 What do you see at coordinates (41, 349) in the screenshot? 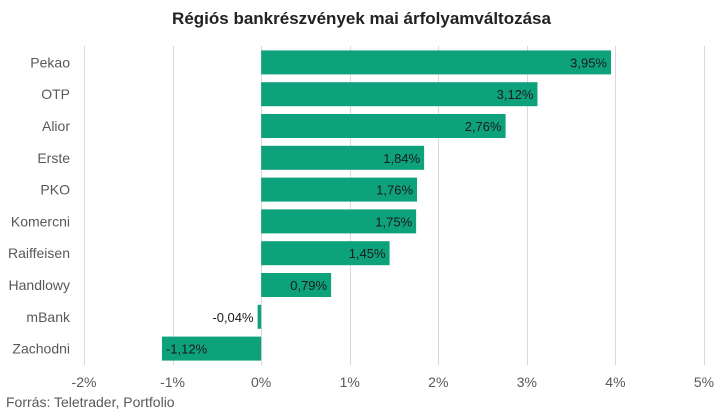
I see `category-label: Zachodni` at bounding box center [41, 349].